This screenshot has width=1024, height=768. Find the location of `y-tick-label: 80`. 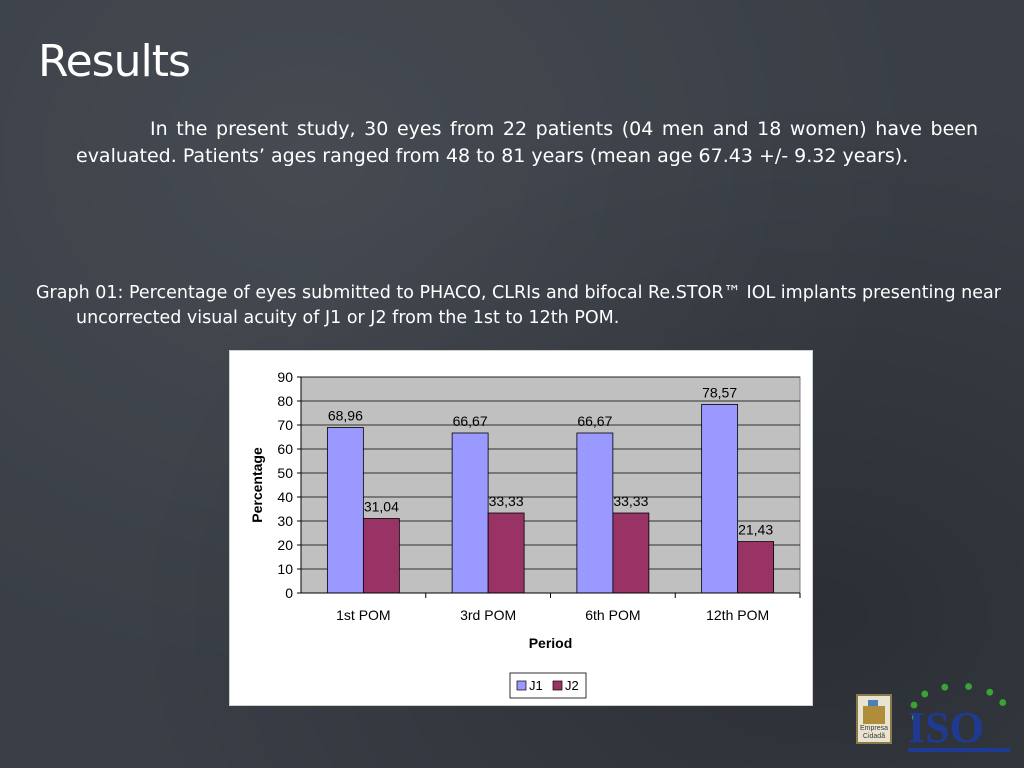

y-tick-label: 80 is located at coordinates (285, 401).